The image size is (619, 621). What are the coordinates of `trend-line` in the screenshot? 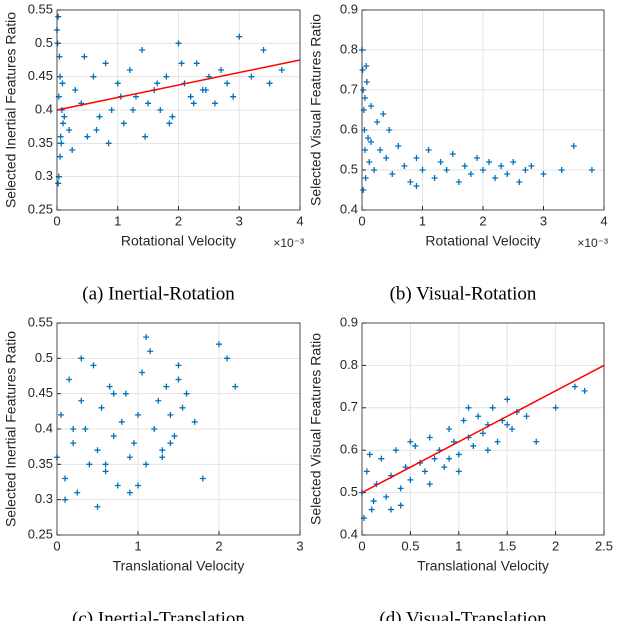 It's located at (178, 85).